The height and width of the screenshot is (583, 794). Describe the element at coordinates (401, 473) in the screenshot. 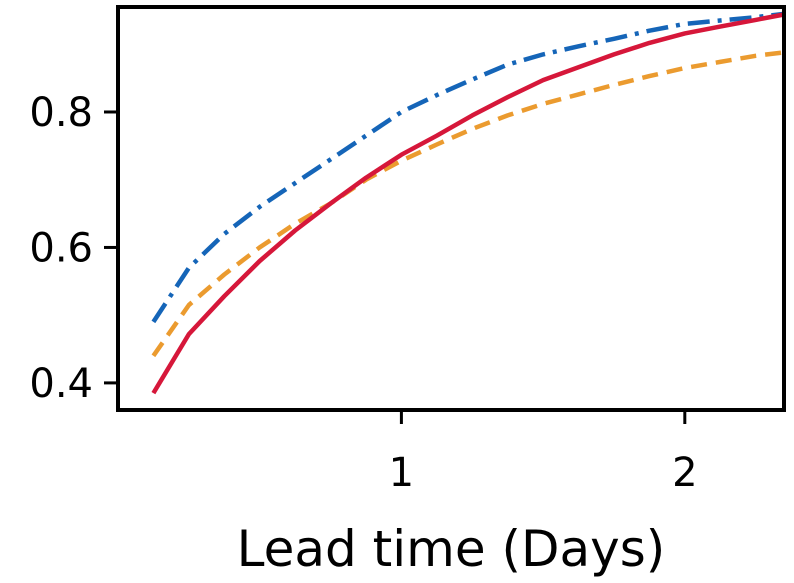

I see `x-tick-label: 1` at that location.